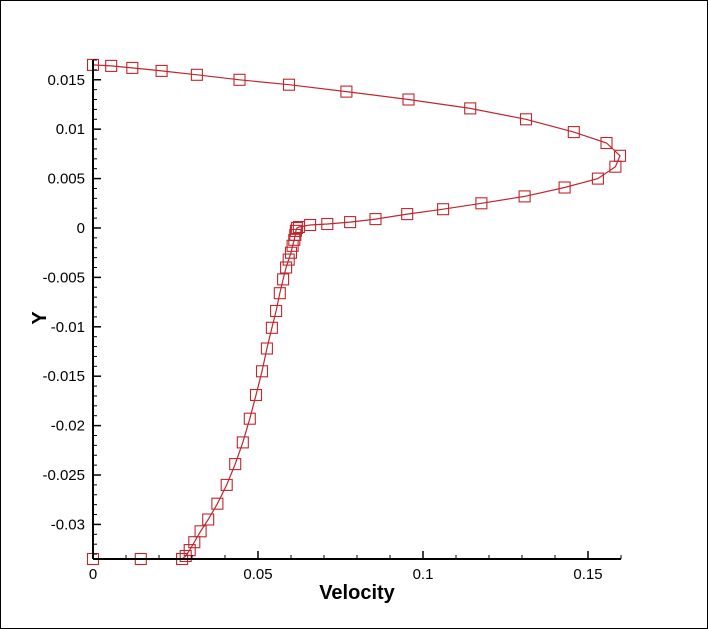 The image size is (708, 629). Describe the element at coordinates (357, 593) in the screenshot. I see `x-axis-title: Velocity` at that location.